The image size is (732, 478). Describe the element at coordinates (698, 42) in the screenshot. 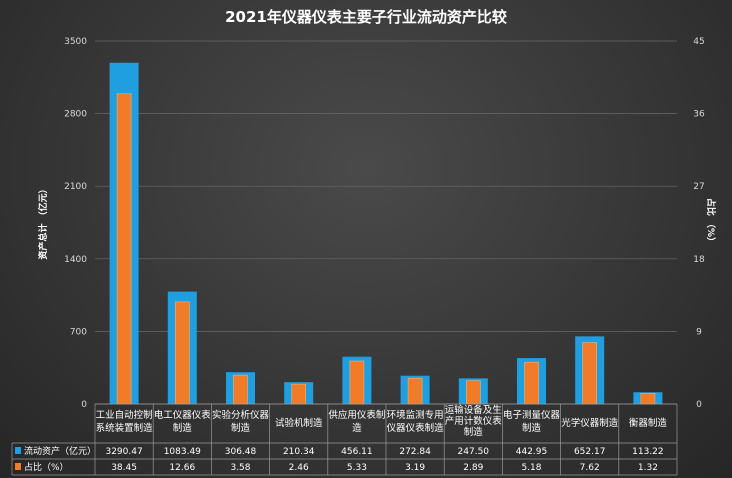

I see `y2-tick-label: 45` at that location.